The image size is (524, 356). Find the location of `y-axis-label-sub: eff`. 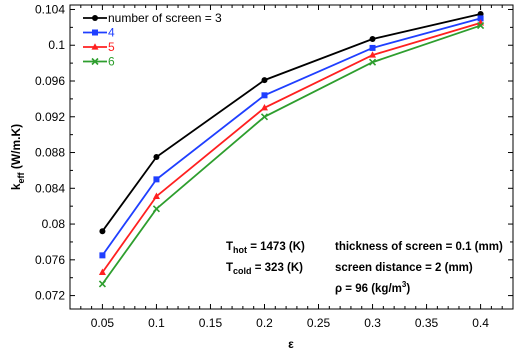

y-axis-label-sub: eff is located at coordinates (21, 177).